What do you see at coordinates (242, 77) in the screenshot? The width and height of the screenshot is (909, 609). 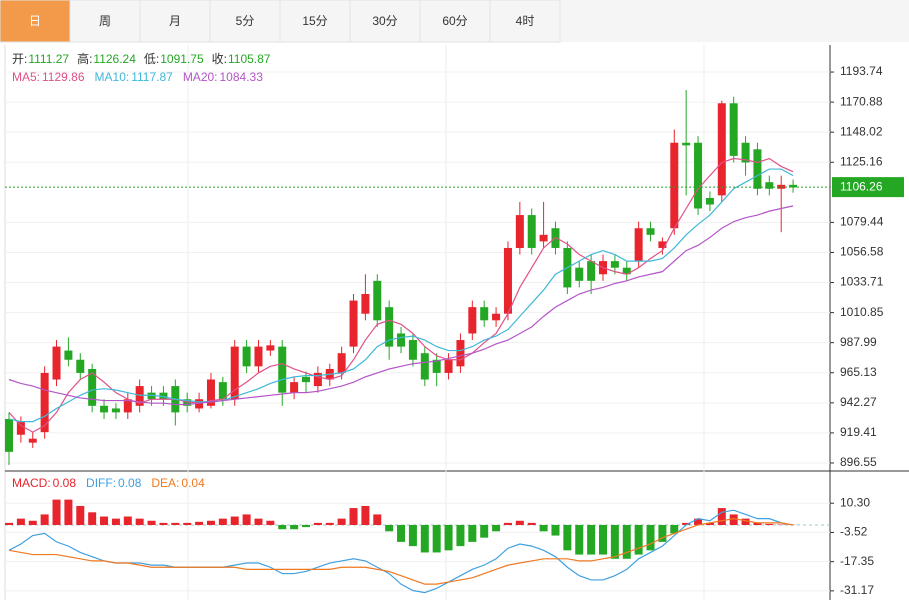 I see `legend-value: 1084.33` at bounding box center [242, 77].